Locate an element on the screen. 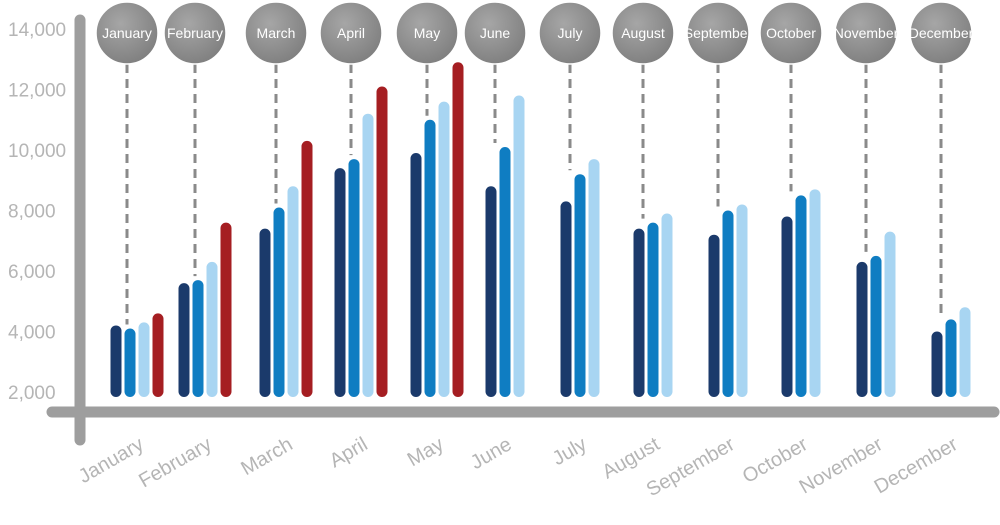 The width and height of the screenshot is (1000, 525). bubble-august is located at coordinates (643, 33).